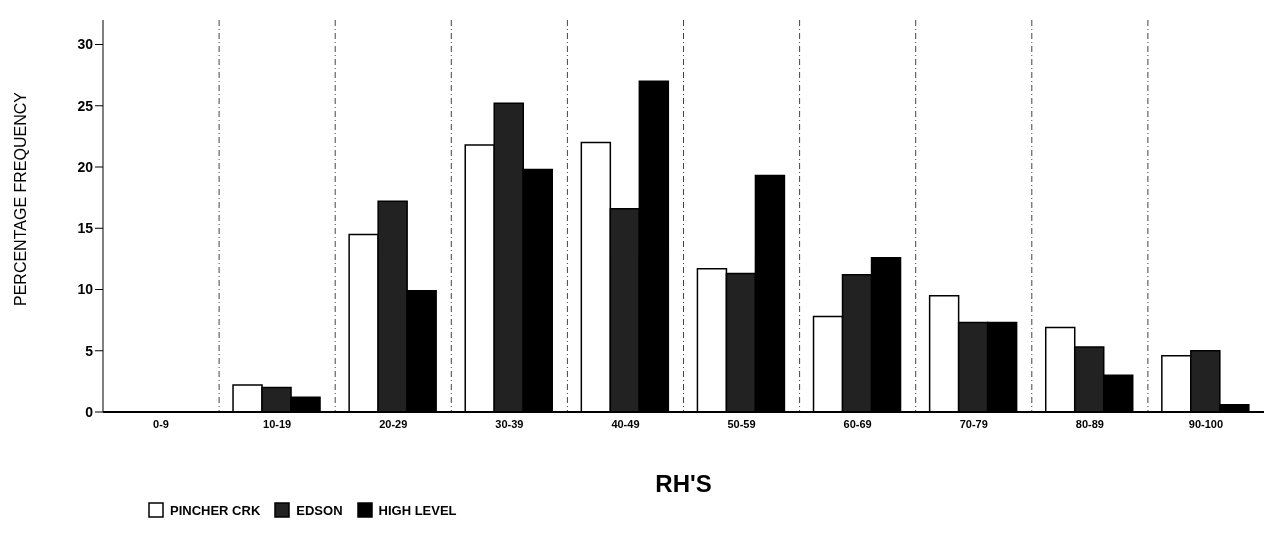 The width and height of the screenshot is (1282, 553). I want to click on x-tick-label: 50-59, so click(741, 423).